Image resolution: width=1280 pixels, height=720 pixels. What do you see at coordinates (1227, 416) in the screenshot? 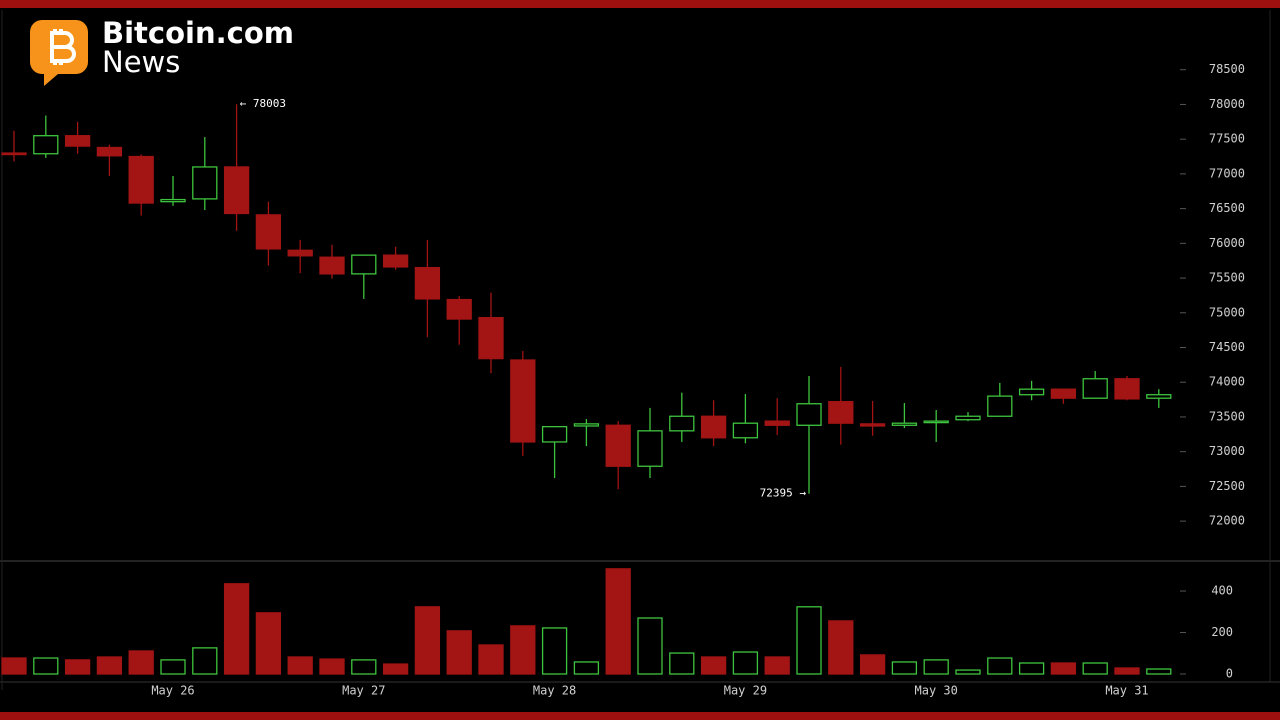
I see `y-tick-label: 73500` at bounding box center [1227, 416].